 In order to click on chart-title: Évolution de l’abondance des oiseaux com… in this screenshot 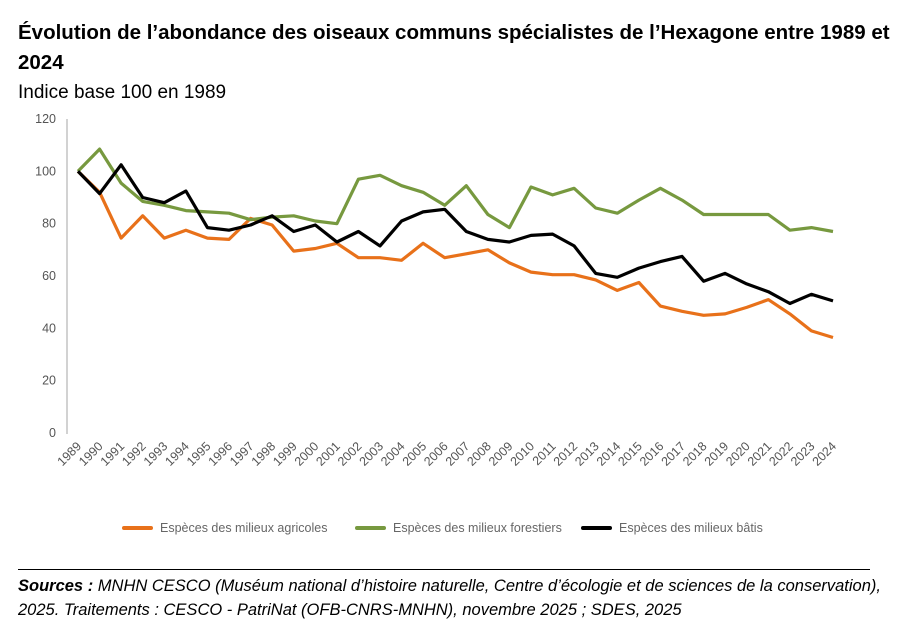, I will do `click(454, 47)`.